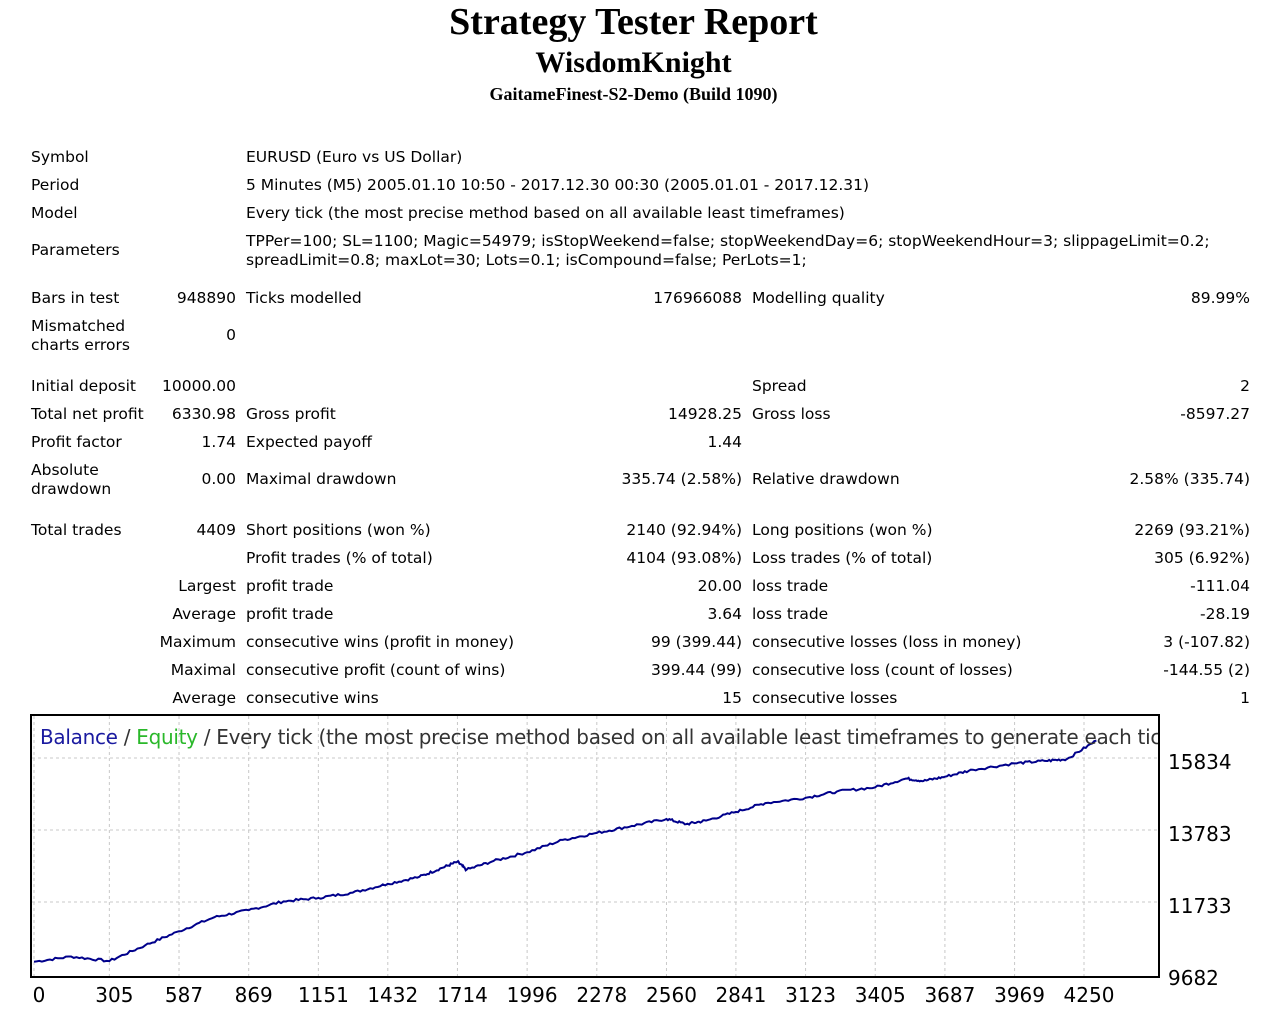 Image resolution: width=1267 pixels, height=1018 pixels. What do you see at coordinates (684, 558) in the screenshot?
I see `profit-trades-value: 4104 (93.08%)` at bounding box center [684, 558].